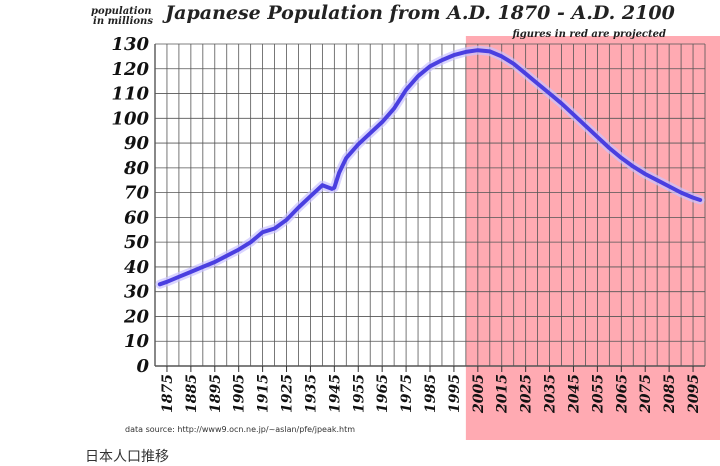 The height and width of the screenshot is (466, 720). What do you see at coordinates (479, 394) in the screenshot?
I see `x-tick-label: 2005` at bounding box center [479, 394].